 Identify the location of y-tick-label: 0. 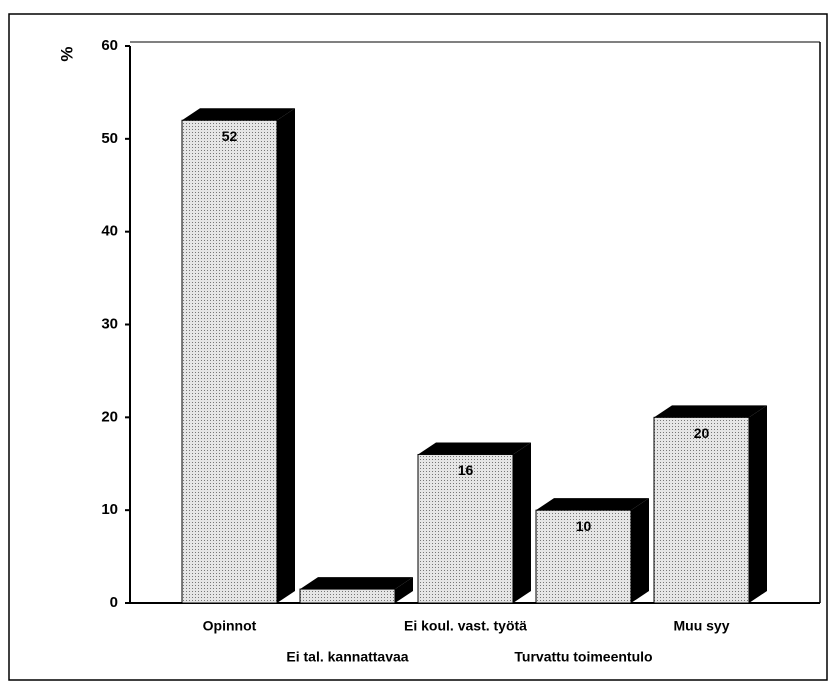
(114, 602).